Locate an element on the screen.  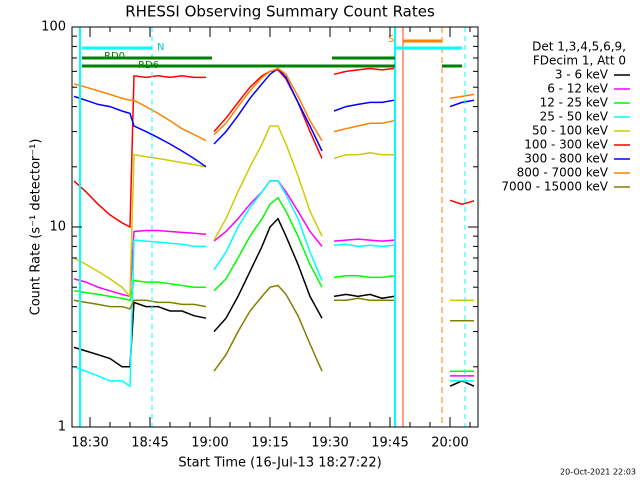
y-tick-label: 1 is located at coordinates (62, 427).